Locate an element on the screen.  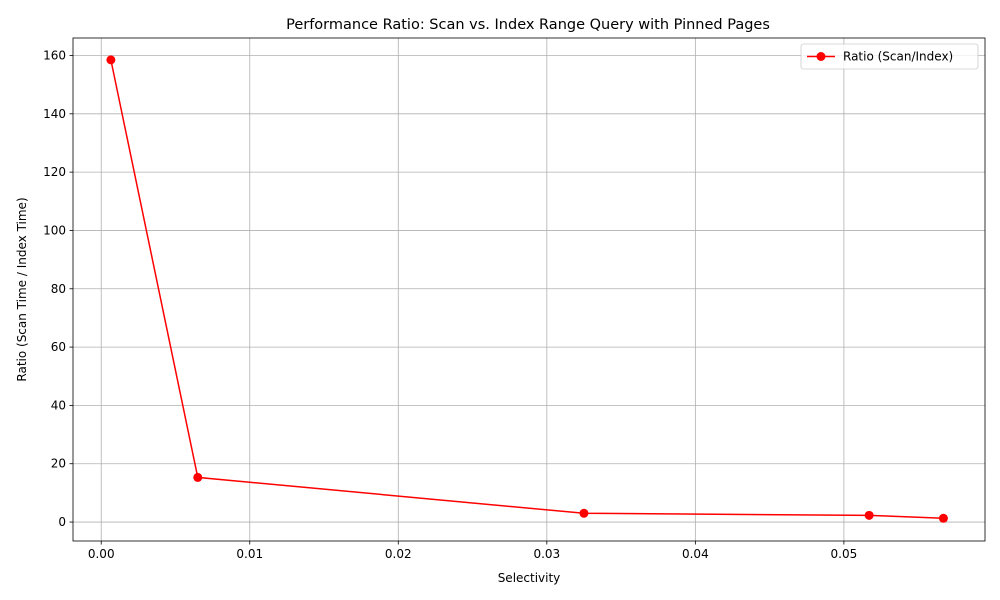
x-tick-label: 0.04 is located at coordinates (695, 554).